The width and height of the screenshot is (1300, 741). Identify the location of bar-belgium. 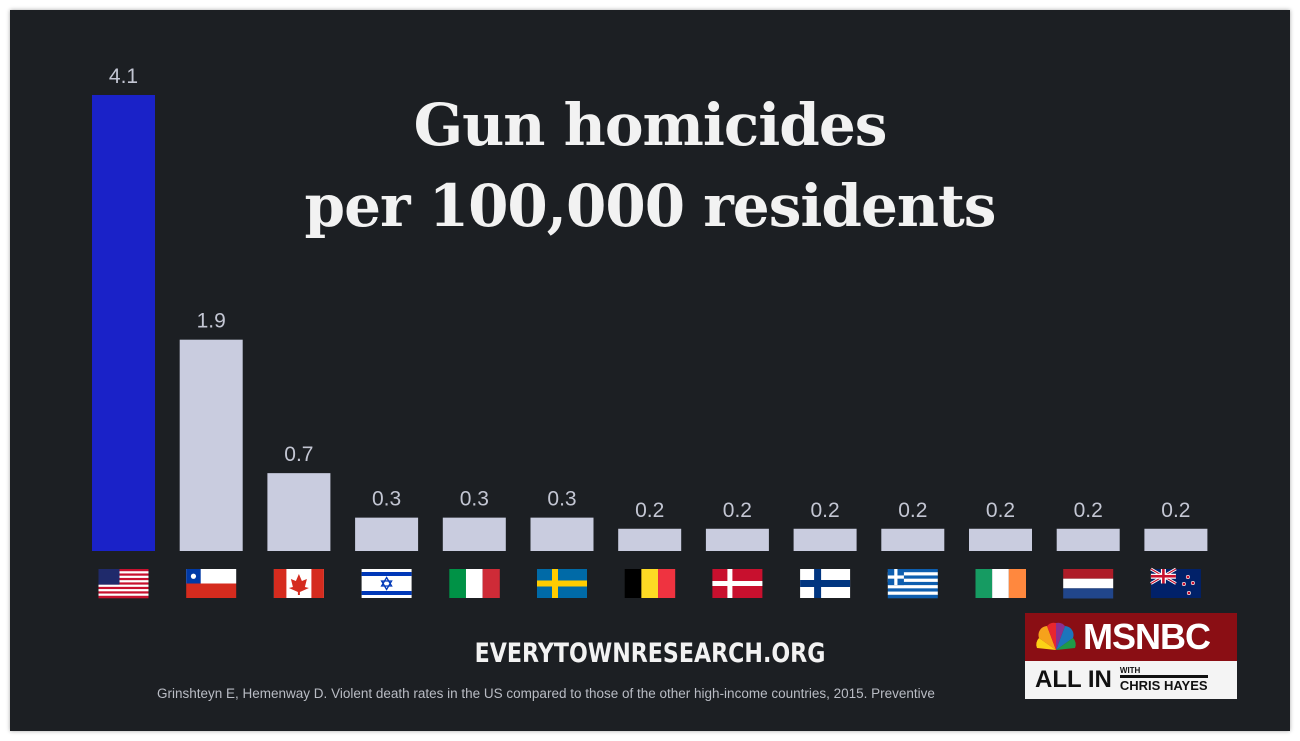
(650, 539).